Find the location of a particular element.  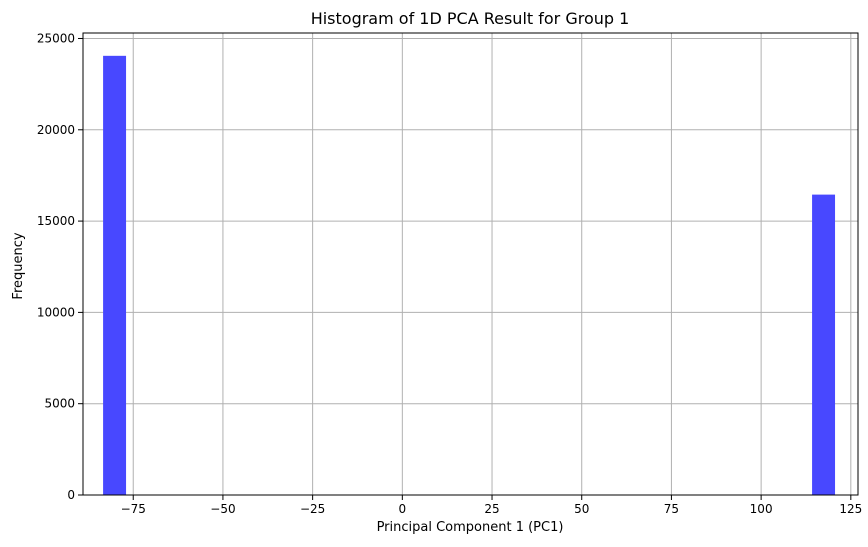

x-tick-label: 75 is located at coordinates (671, 509).